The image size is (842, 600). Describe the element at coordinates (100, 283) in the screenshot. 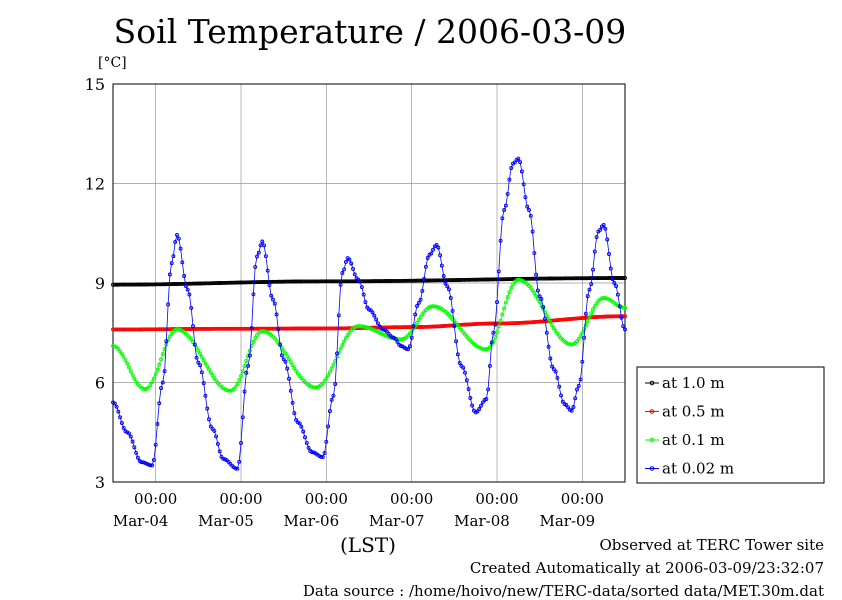

I see `y-tick-label: 9` at that location.